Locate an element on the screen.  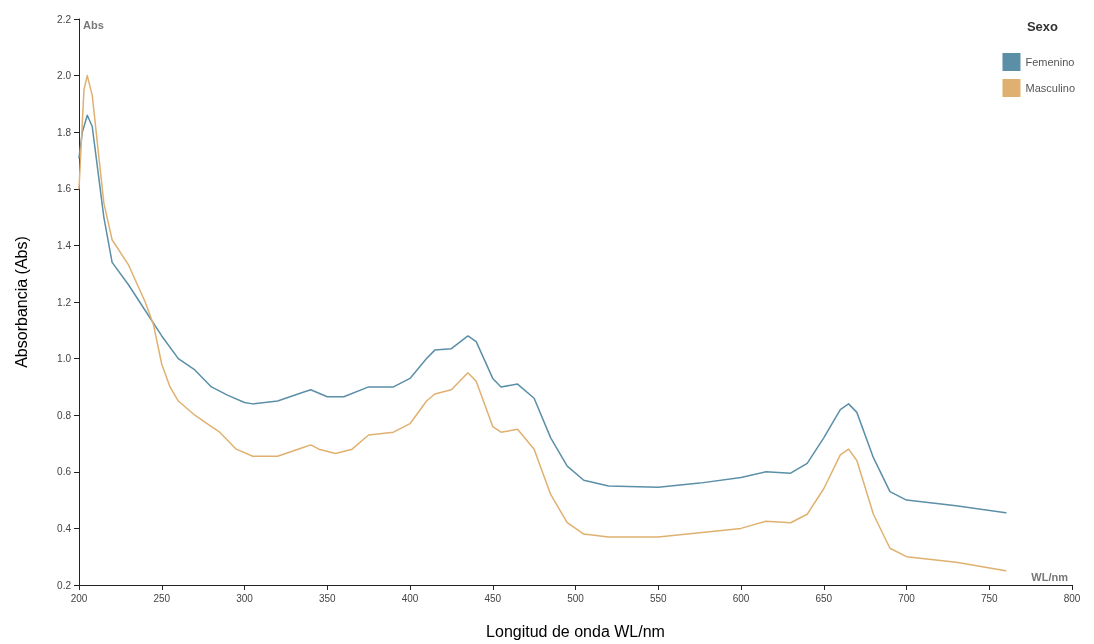
y-tick-label: 0.4 is located at coordinates (64, 528).